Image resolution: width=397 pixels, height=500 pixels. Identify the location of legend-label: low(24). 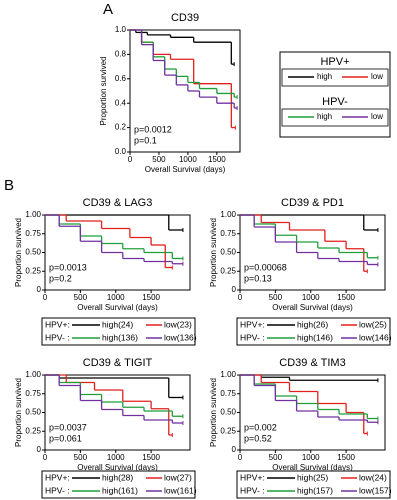
(373, 477).